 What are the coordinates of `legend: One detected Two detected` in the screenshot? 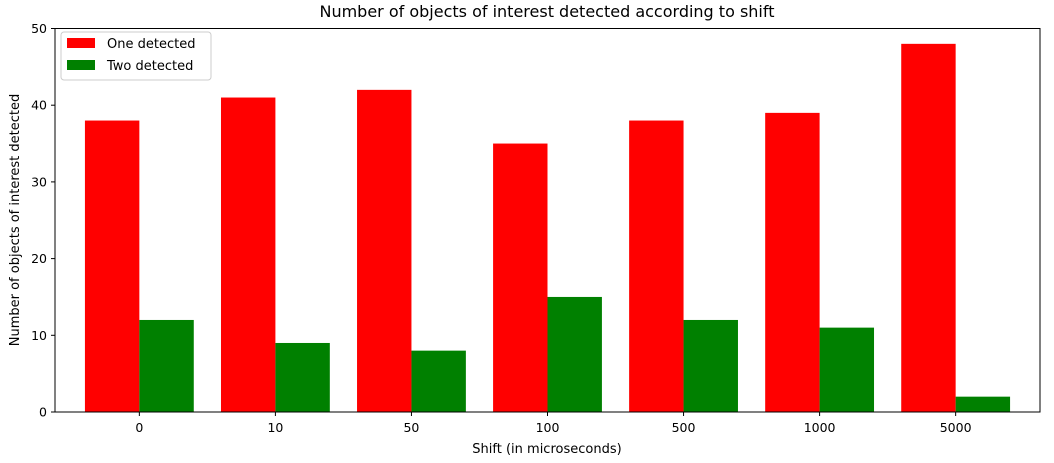 It's located at (136, 56).